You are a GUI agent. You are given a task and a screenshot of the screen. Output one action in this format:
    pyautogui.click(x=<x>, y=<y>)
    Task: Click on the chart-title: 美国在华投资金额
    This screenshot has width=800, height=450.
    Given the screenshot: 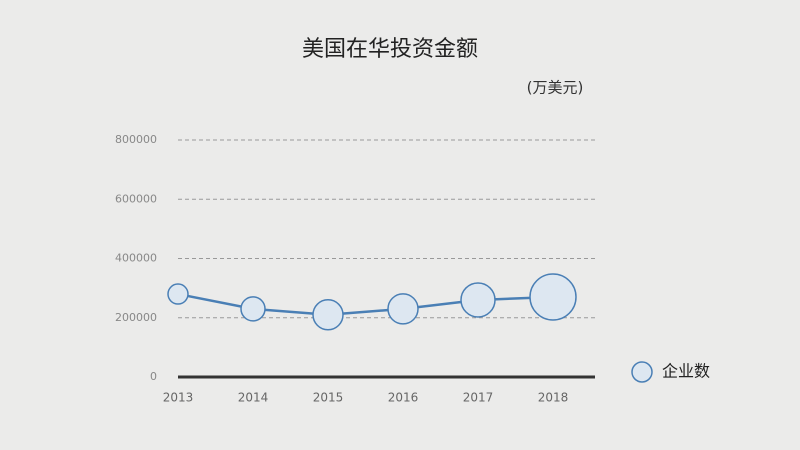 What is the action you would take?
    pyautogui.click(x=390, y=49)
    